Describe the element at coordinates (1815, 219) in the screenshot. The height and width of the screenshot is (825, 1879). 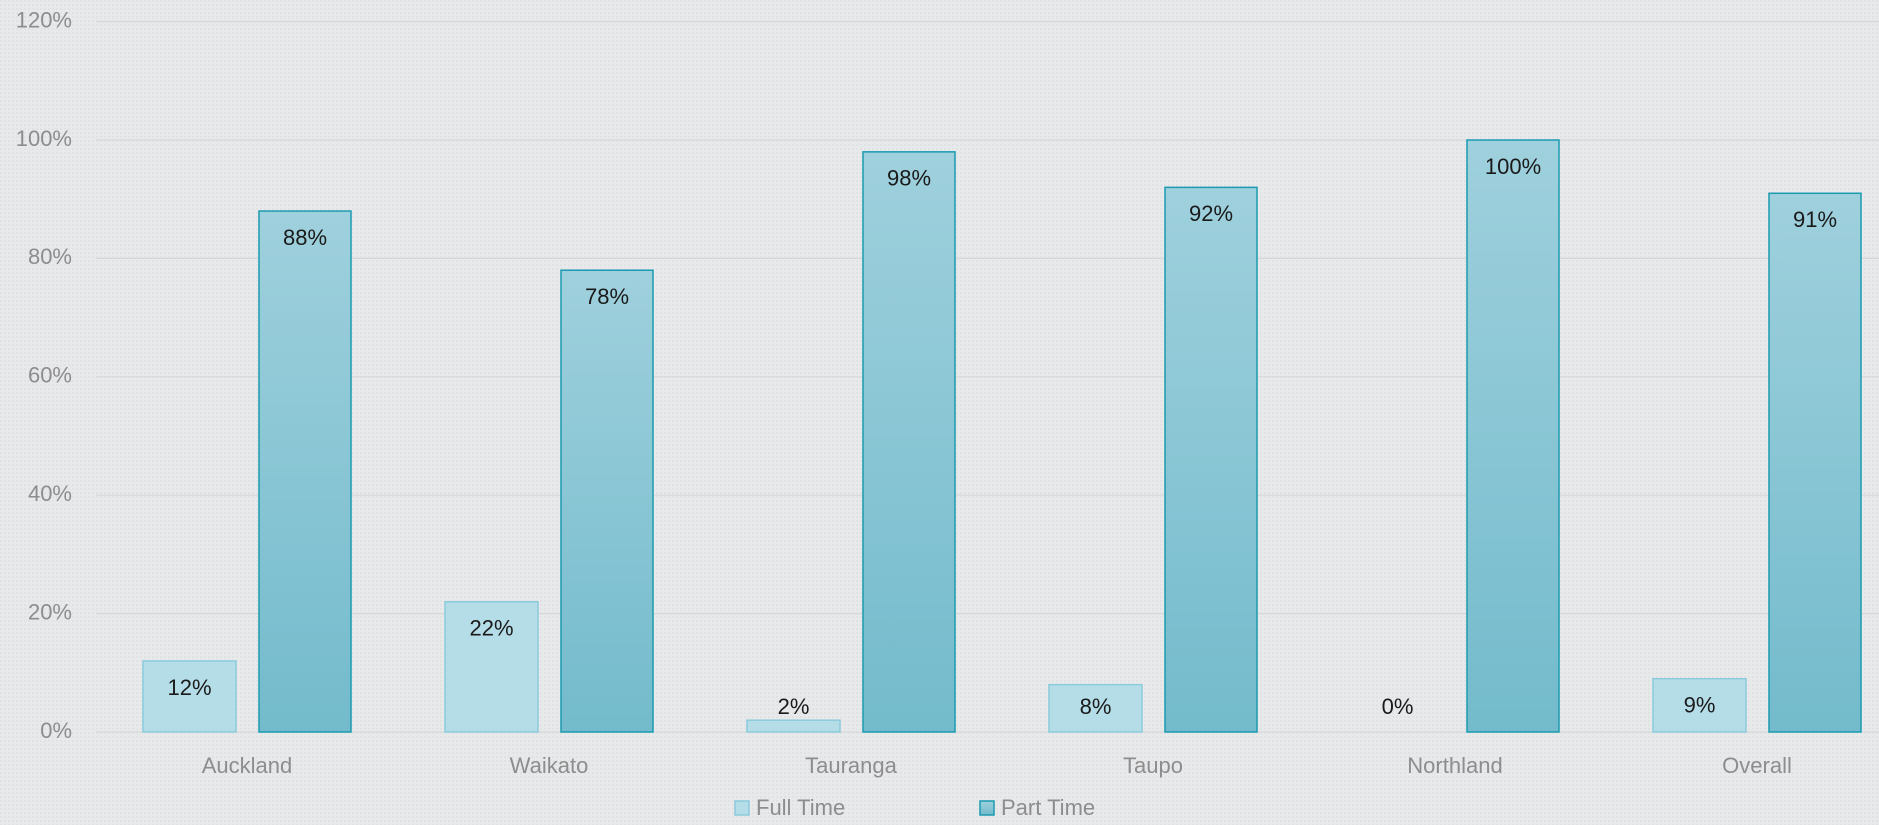
I see `data-label: 91%` at that location.